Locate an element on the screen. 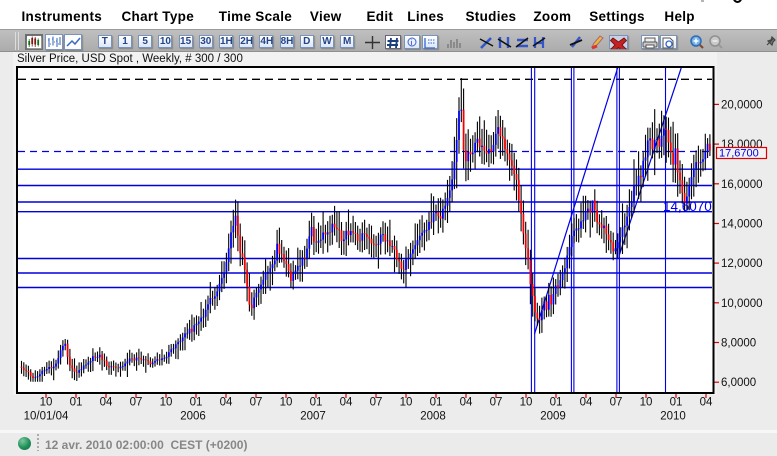 Image resolution: width=777 pixels, height=456 pixels. svg-text: 17,6700 is located at coordinates (739, 154).